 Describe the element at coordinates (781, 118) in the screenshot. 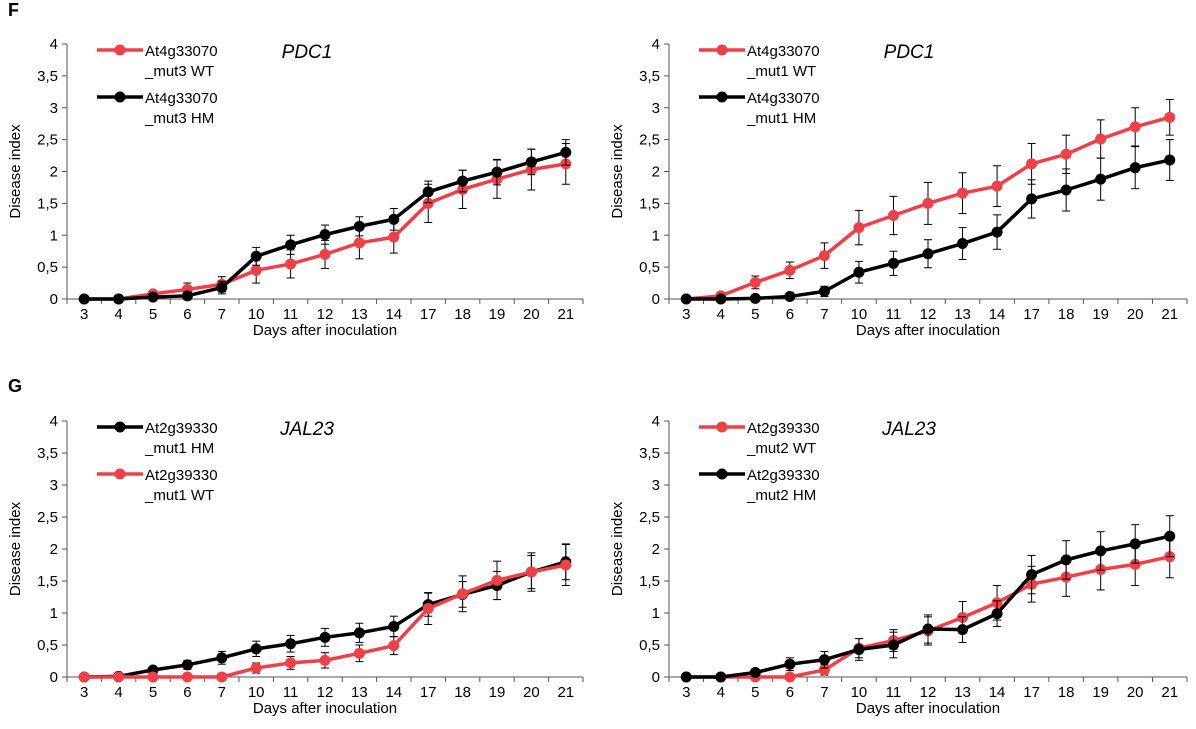

I see `legend-label: _mut1 HM` at that location.